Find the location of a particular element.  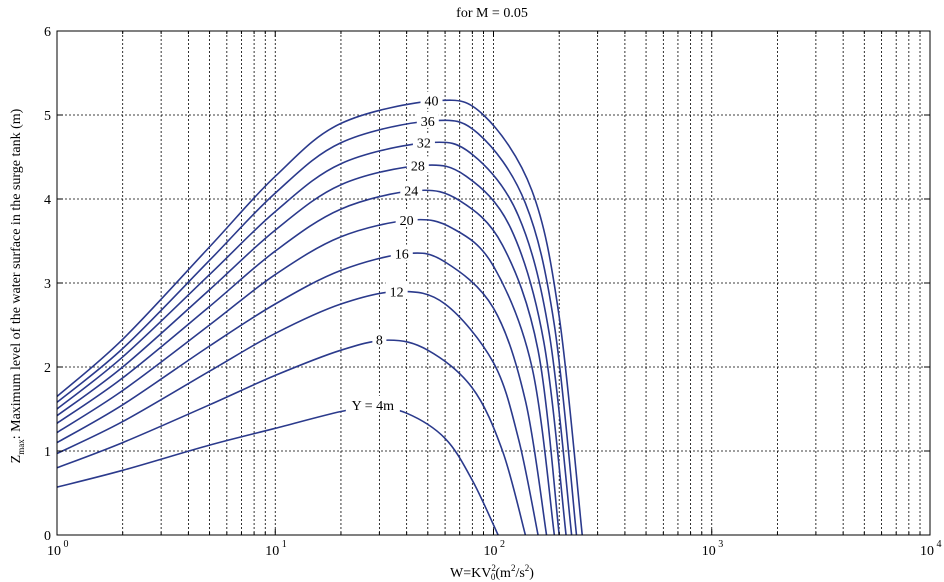

x-axis-title: W=KV2 0(m2/s2) is located at coordinates (492, 572).